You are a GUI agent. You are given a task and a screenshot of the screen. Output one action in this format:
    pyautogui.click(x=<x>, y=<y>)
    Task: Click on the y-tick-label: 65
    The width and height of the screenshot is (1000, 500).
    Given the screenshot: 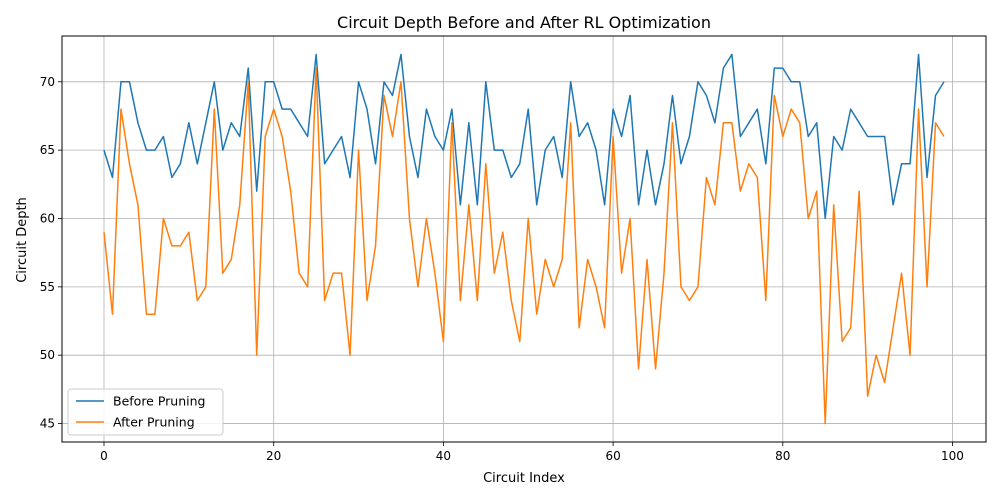 What is the action you would take?
    pyautogui.click(x=47, y=150)
    